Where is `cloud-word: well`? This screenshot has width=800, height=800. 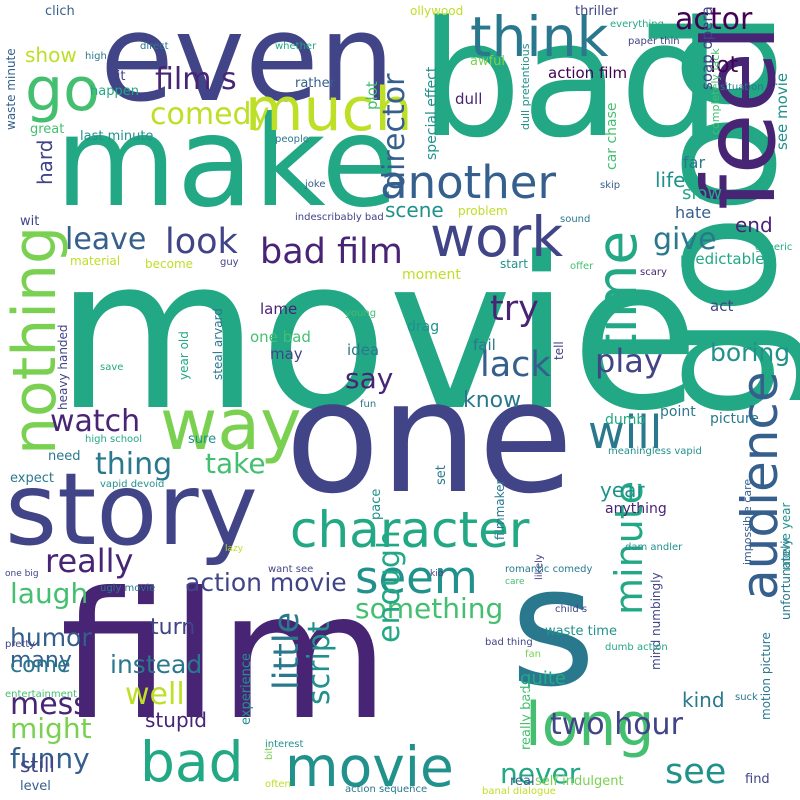
cloud-word: well is located at coordinates (155, 694).